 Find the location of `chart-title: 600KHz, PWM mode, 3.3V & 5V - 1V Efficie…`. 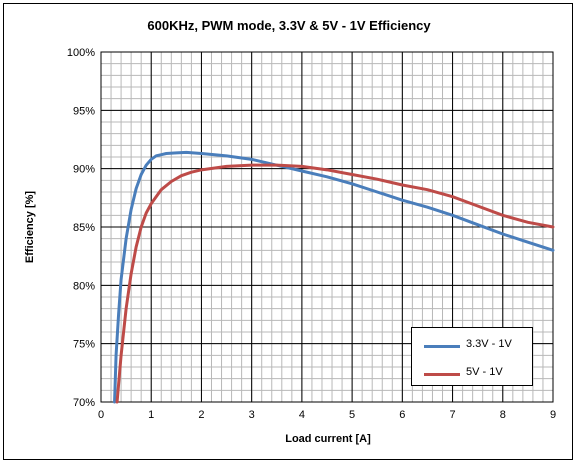

chart-title: 600KHz, PWM mode, 3.3V & 5V - 1V Efficie… is located at coordinates (289, 25).